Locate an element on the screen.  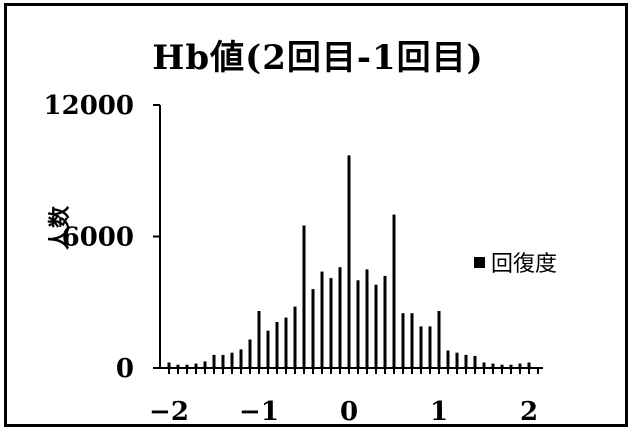
y-tick-label: 12000 is located at coordinates (89, 106).